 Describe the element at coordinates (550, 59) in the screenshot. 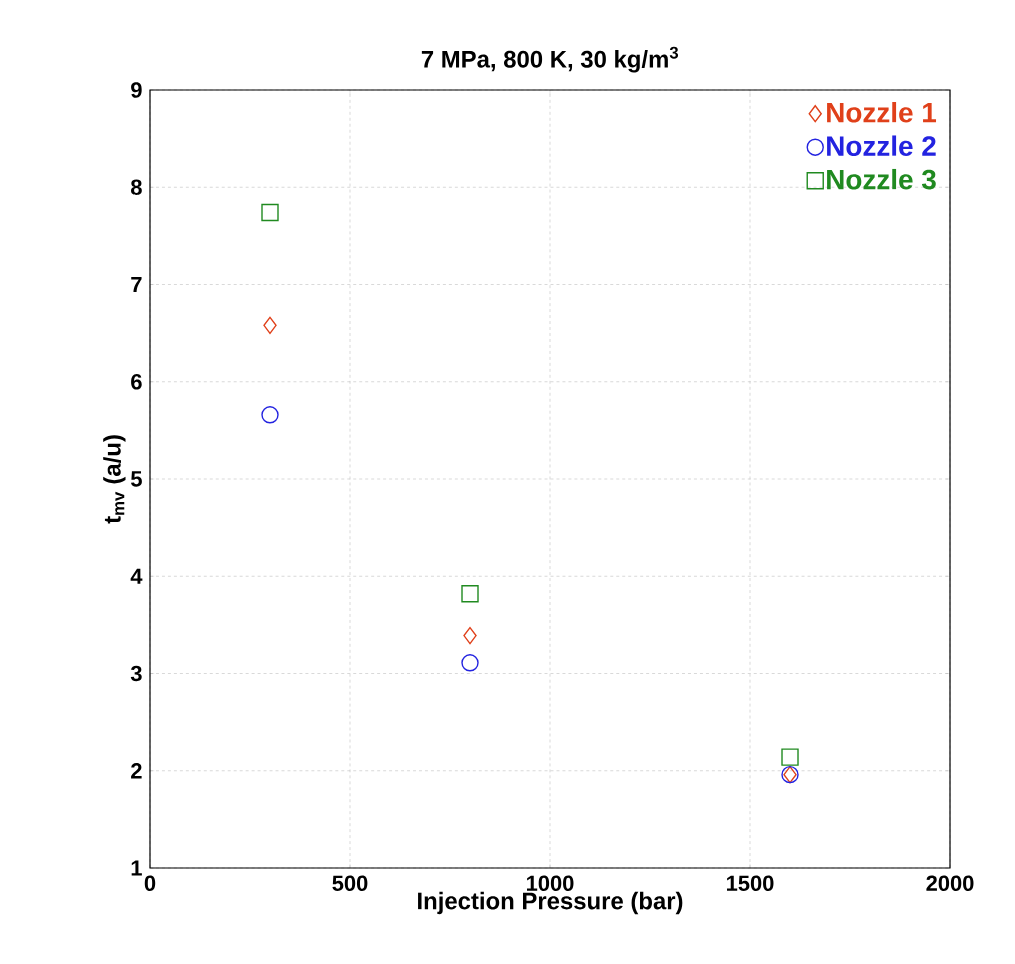

I see `chart-title: 7 MPa, 800 K, 30 kg/m$^{3}$` at that location.